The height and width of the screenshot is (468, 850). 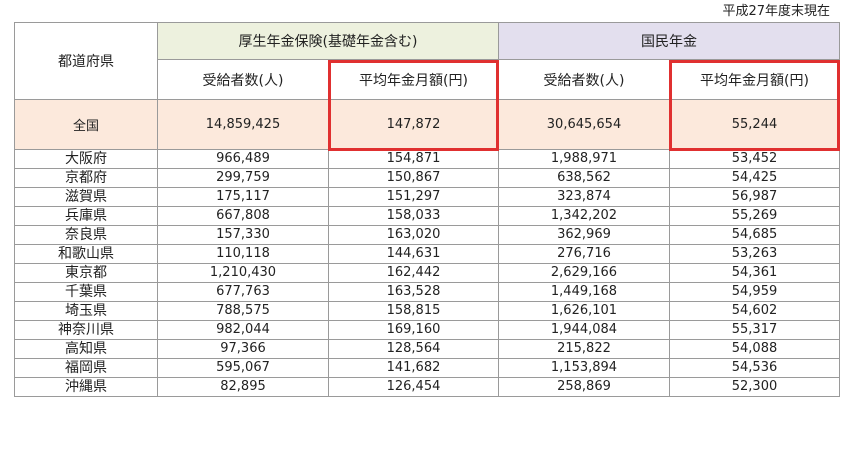 What do you see at coordinates (86, 387) in the screenshot?
I see `pref-name: 沖縄県` at bounding box center [86, 387].